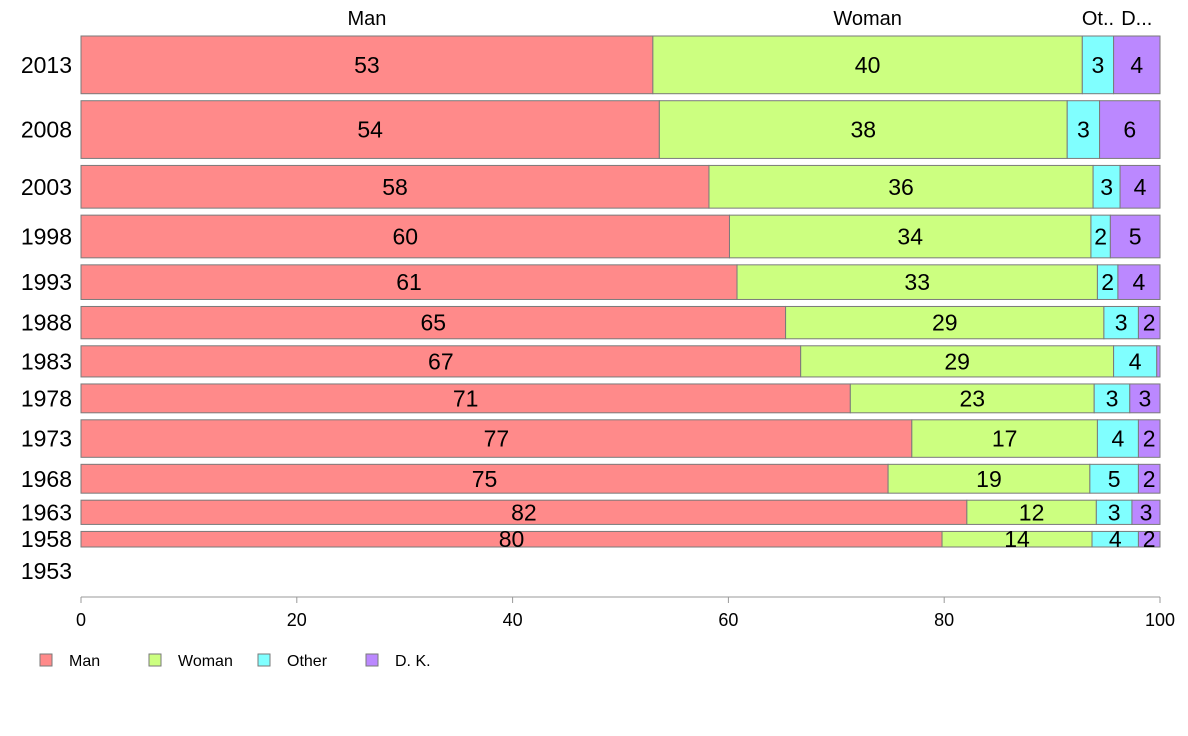 The image size is (1188, 736). Describe the element at coordinates (1017, 539) in the screenshot. I see `data-label-1958-woman: 14` at that location.